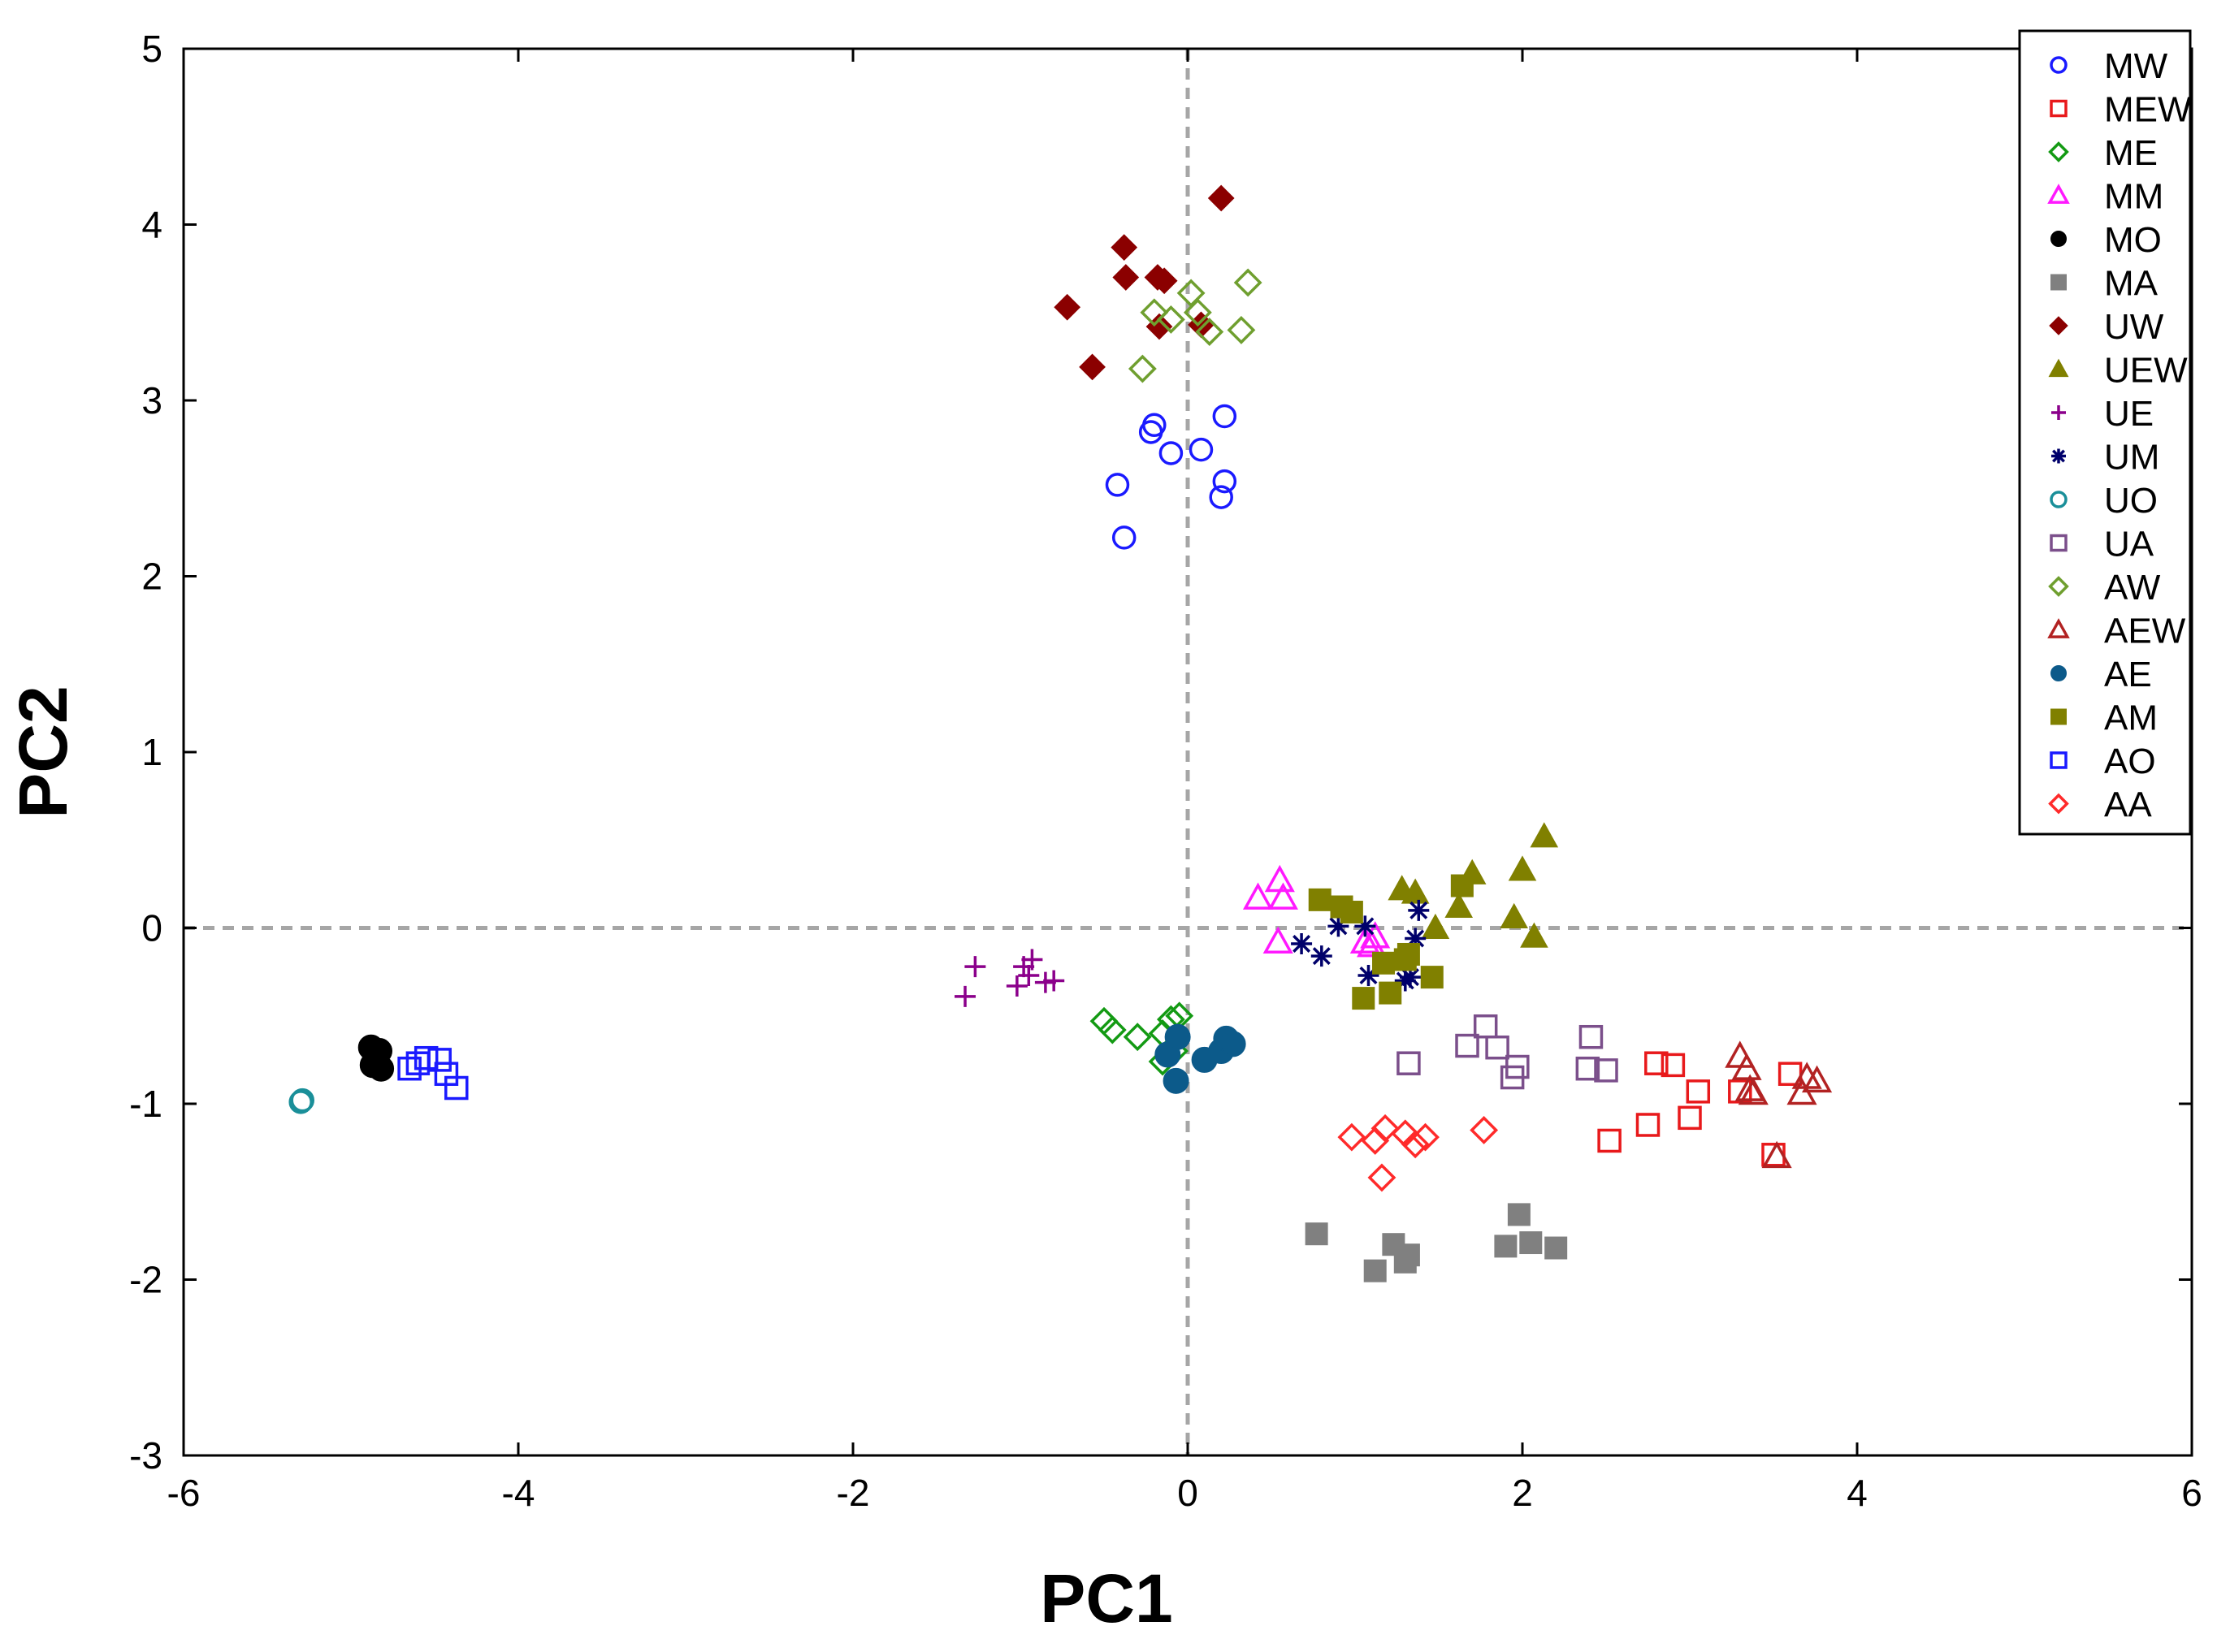 The height and width of the screenshot is (1652, 2230). I want to click on legend-label: AA, so click(2128, 805).